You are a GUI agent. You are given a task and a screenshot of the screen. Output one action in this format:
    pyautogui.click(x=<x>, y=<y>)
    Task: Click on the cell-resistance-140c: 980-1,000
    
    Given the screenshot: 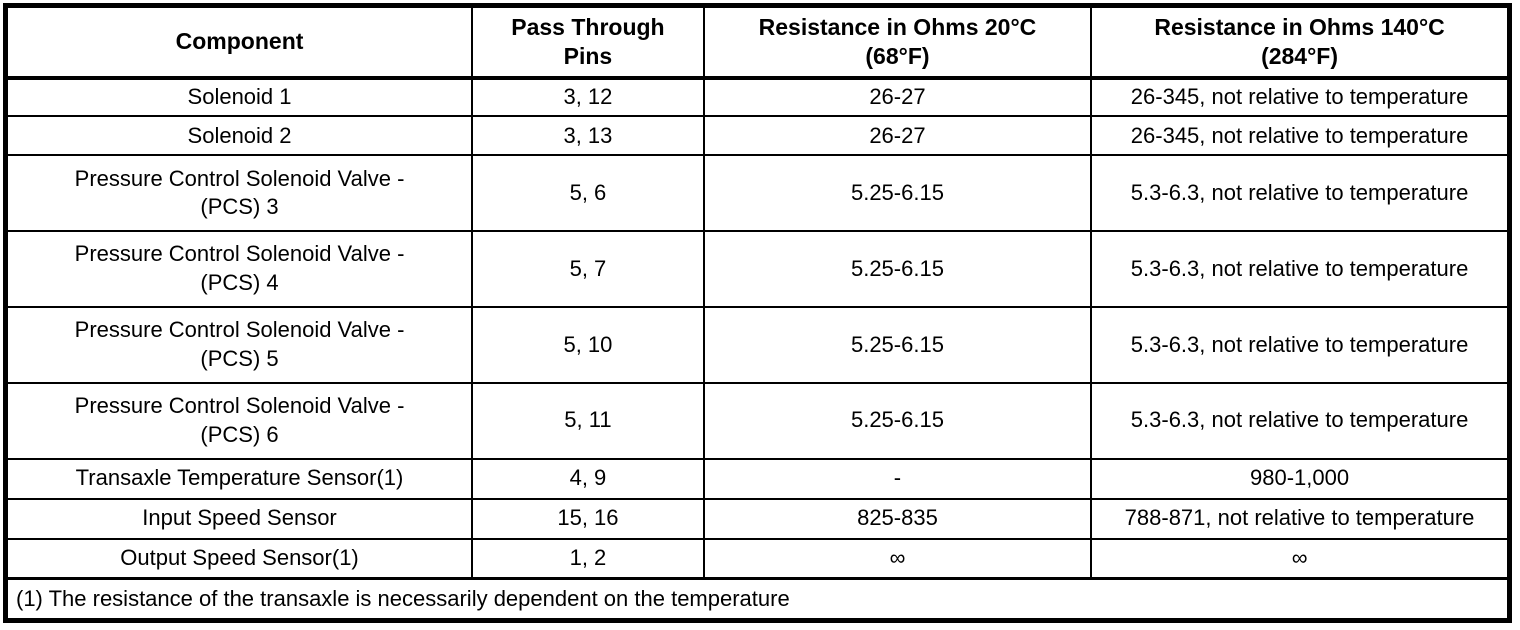 What is the action you would take?
    pyautogui.click(x=1300, y=478)
    